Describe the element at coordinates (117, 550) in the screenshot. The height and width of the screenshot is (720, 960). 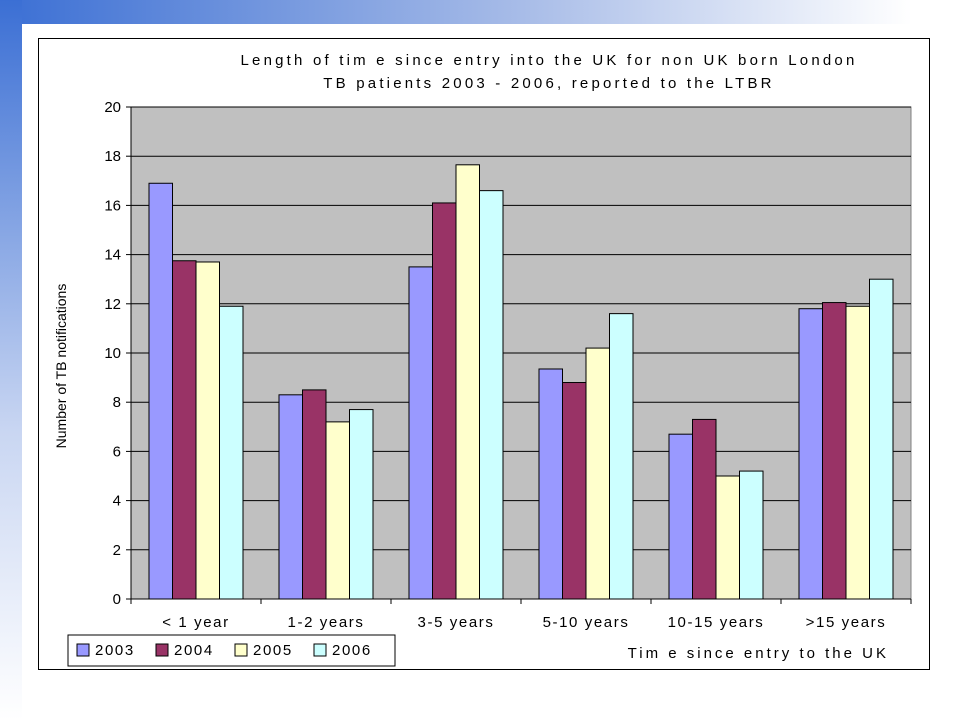
I see `y-tick-label: 2` at that location.